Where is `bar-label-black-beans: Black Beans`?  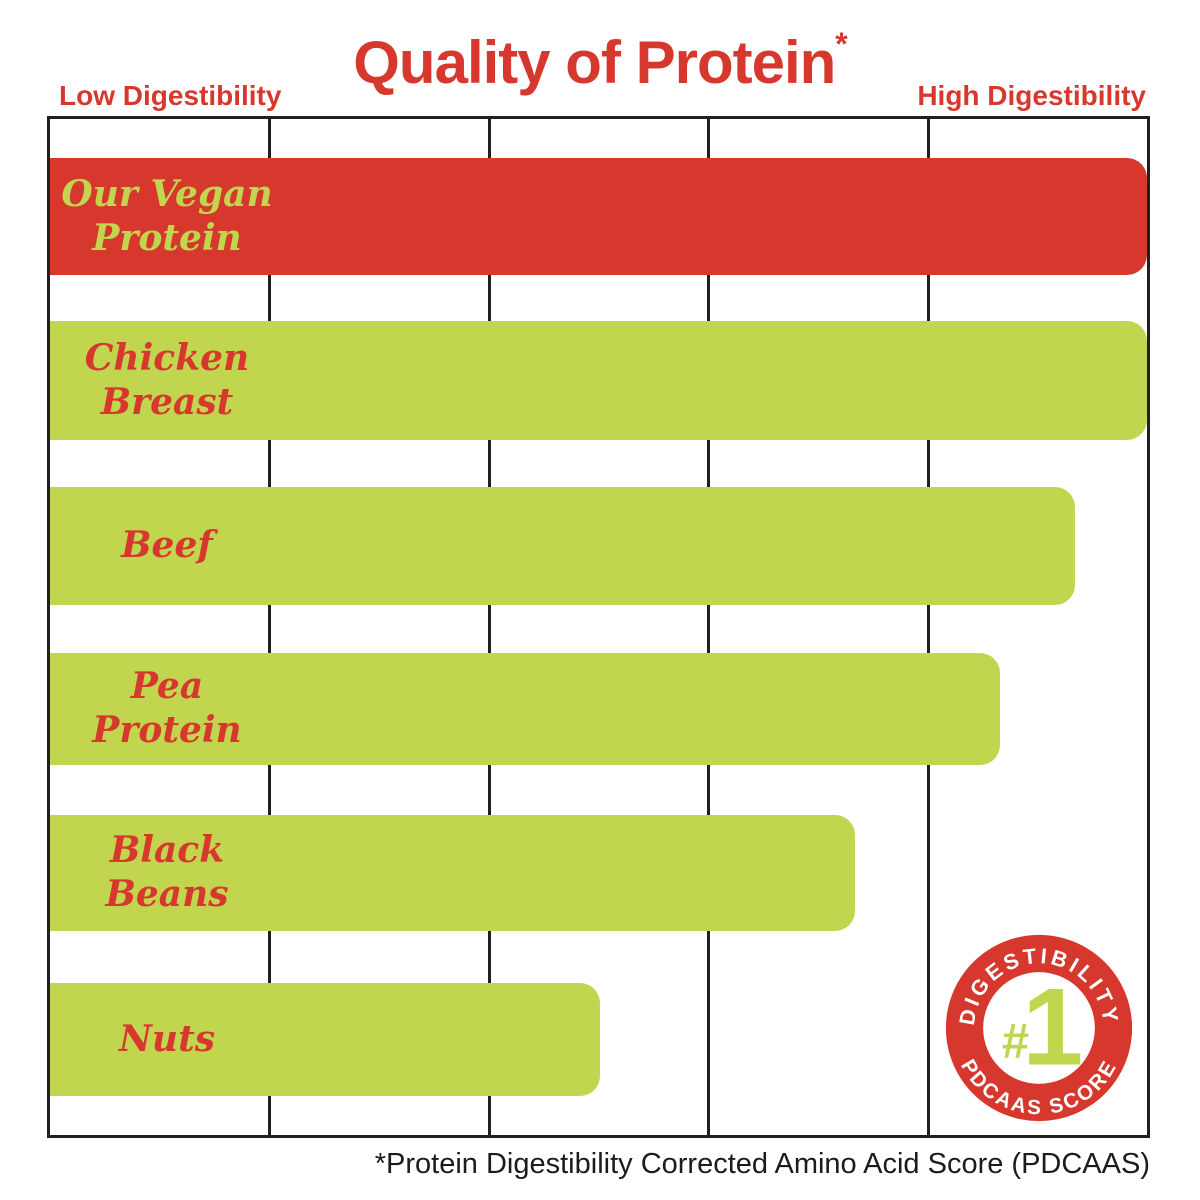
bar-label-black-beans: Black Beans is located at coordinates (167, 872).